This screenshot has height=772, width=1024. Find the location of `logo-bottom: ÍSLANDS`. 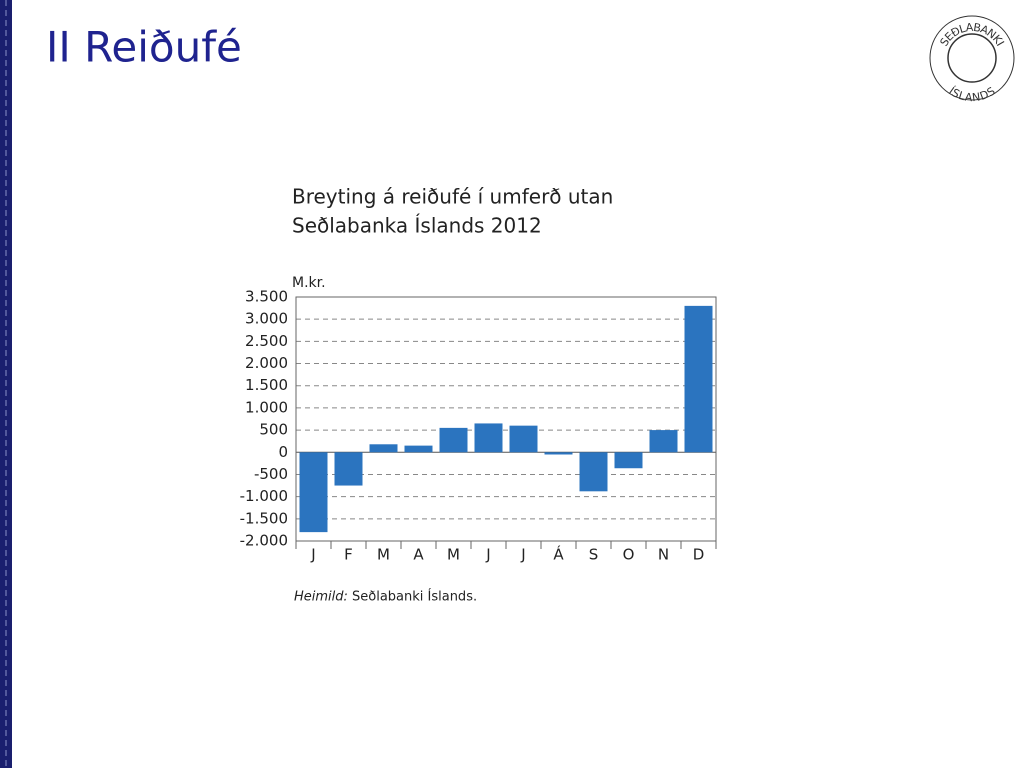

logo-bottom: ÍSLANDS is located at coordinates (971, 95).